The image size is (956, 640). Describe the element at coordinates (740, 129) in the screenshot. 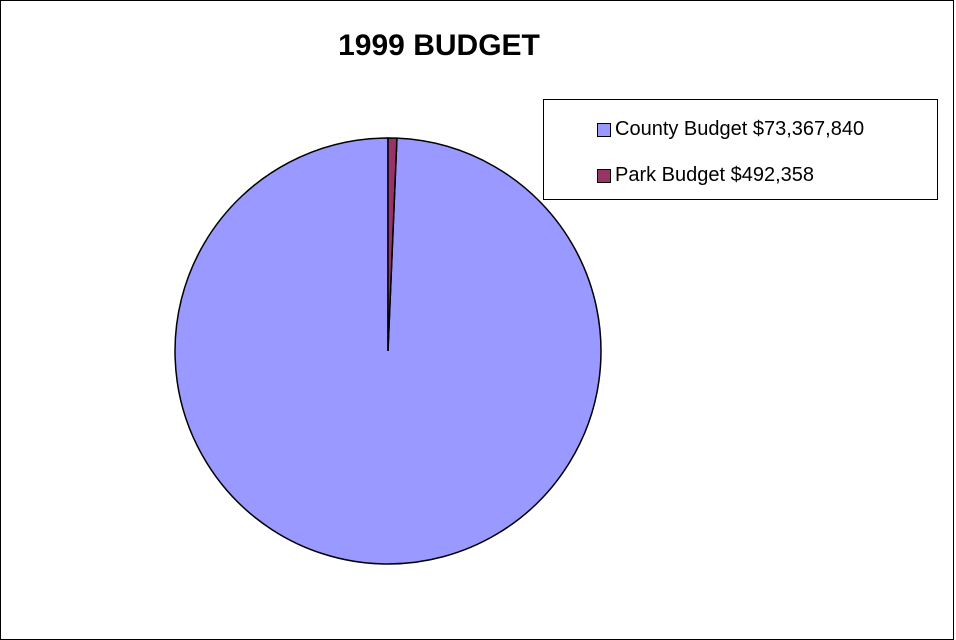

I see `legend-label-county: County Budget $73,367,840` at that location.